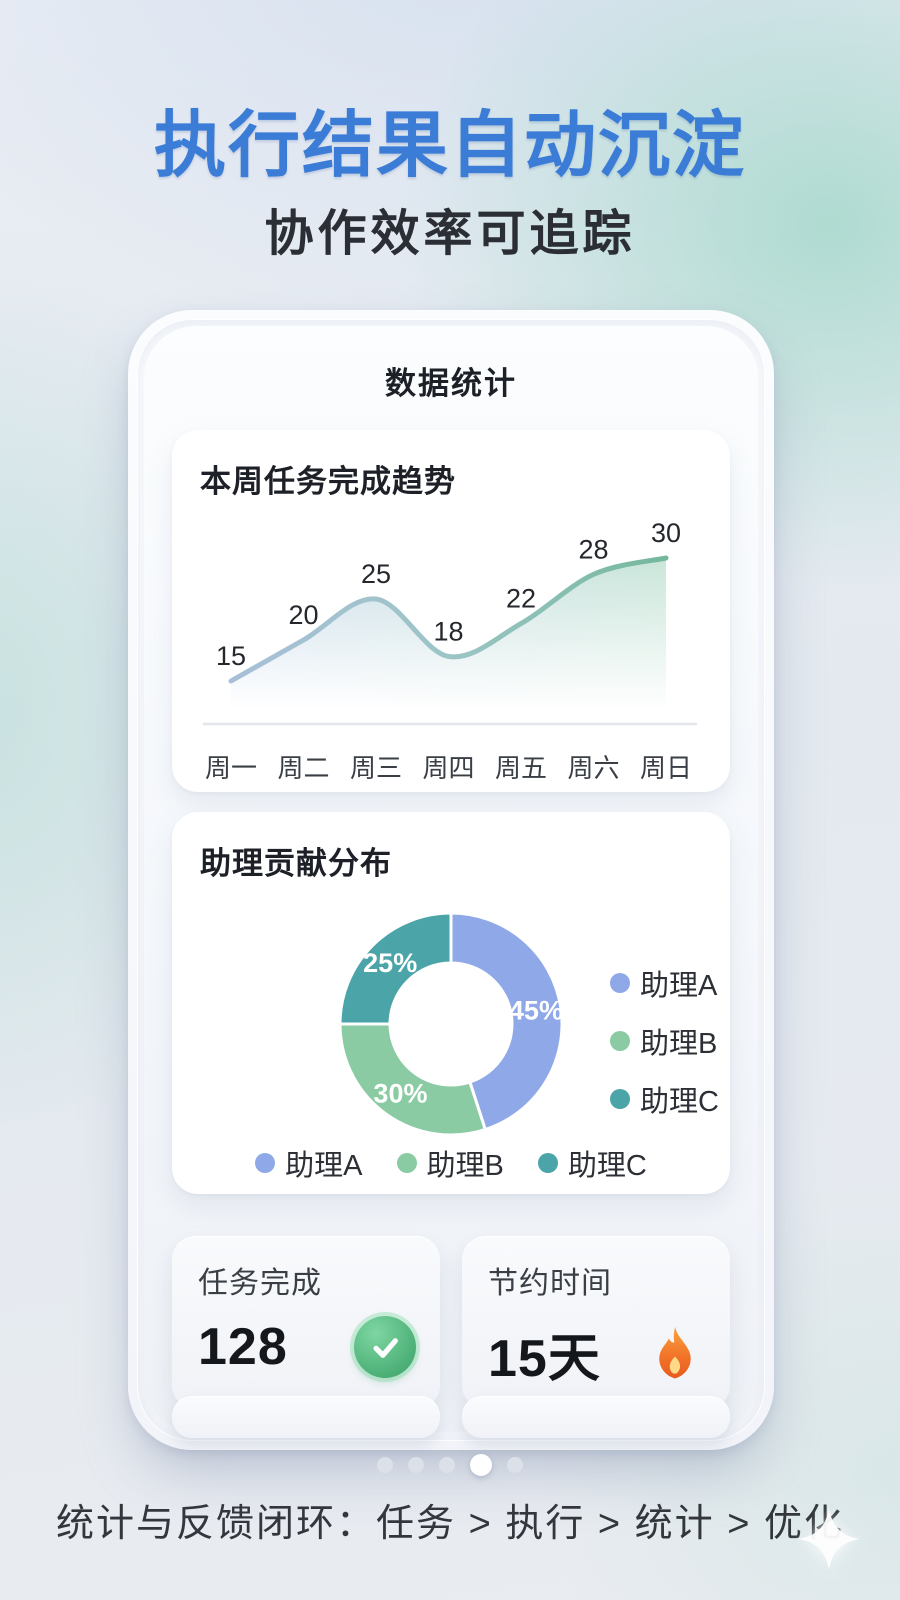  Describe the element at coordinates (303, 615) in the screenshot. I see `point-label: 20` at that location.